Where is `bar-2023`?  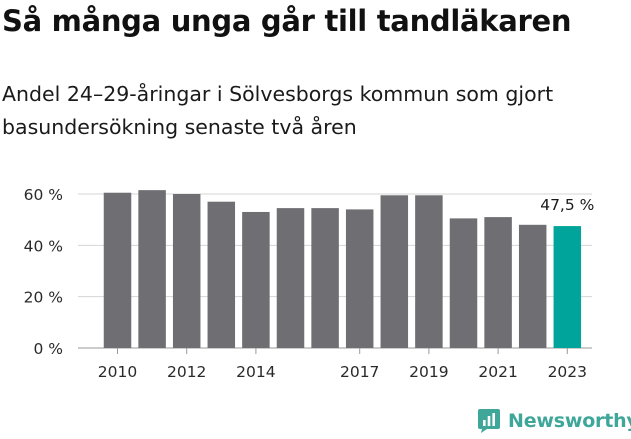 bar-2023 is located at coordinates (567, 287).